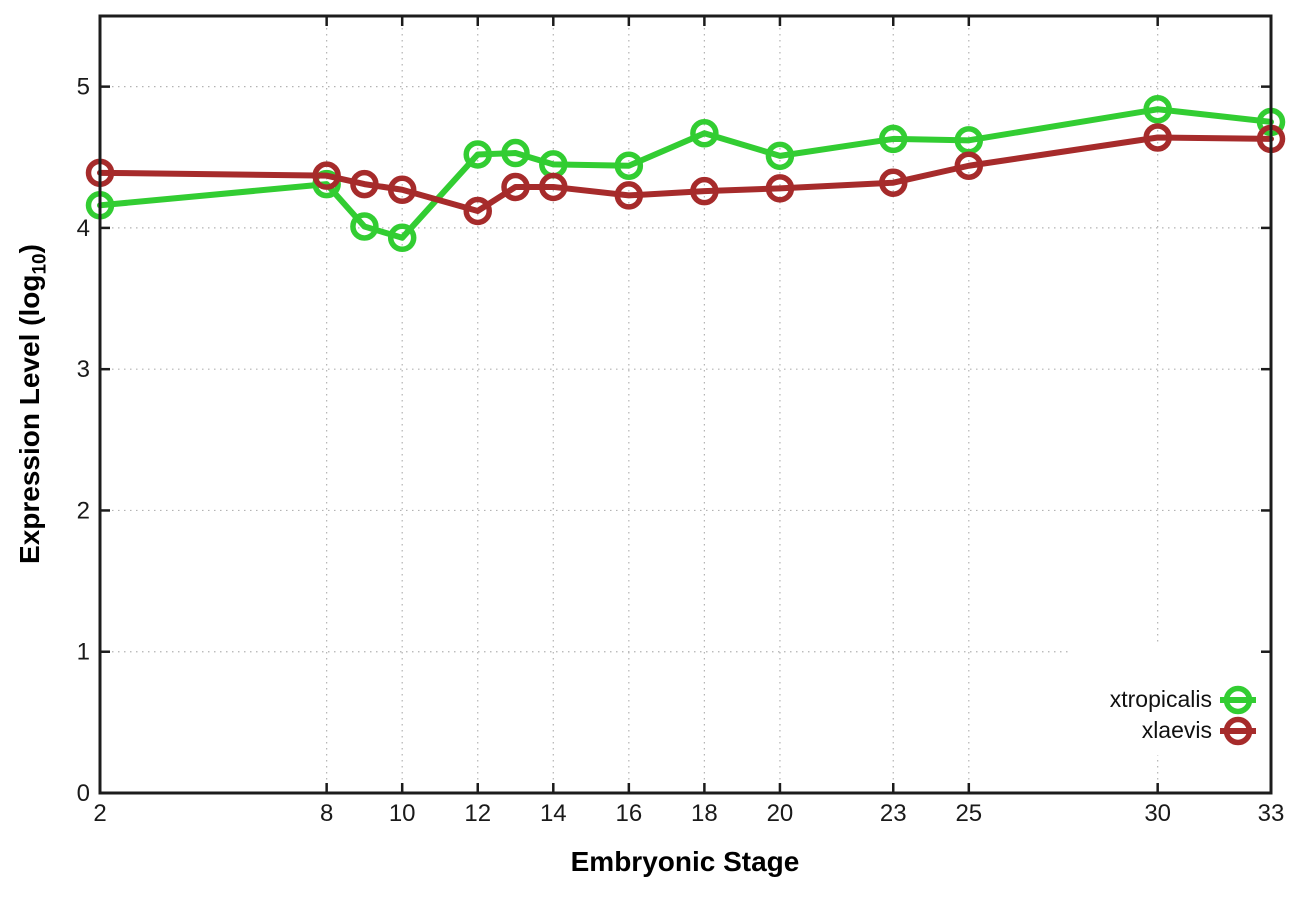 Image resolution: width=1296 pixels, height=907 pixels. I want to click on y-axis-title-prefix: Expression Level (log, so click(29, 419).